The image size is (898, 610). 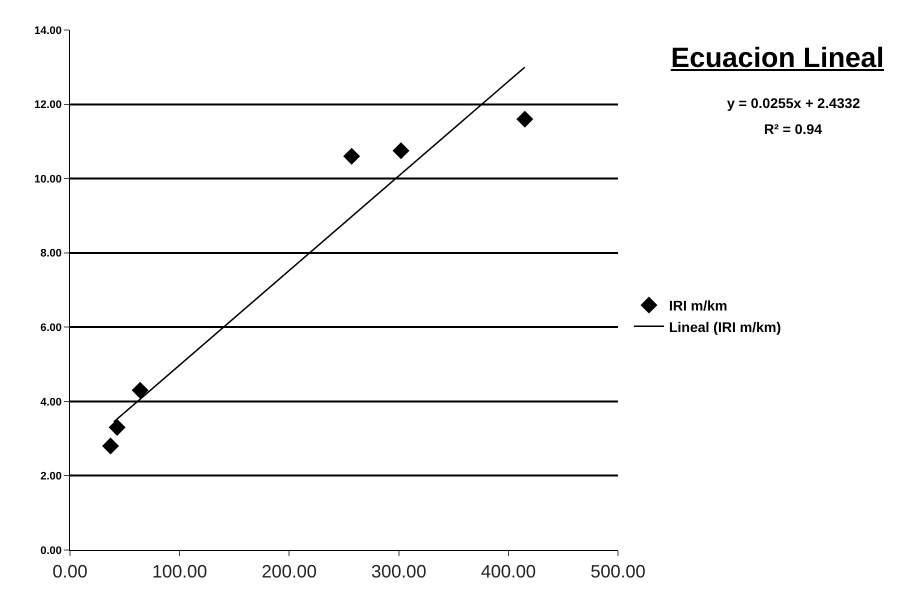 I want to click on y-tick-label: 8.00, so click(x=51, y=254).